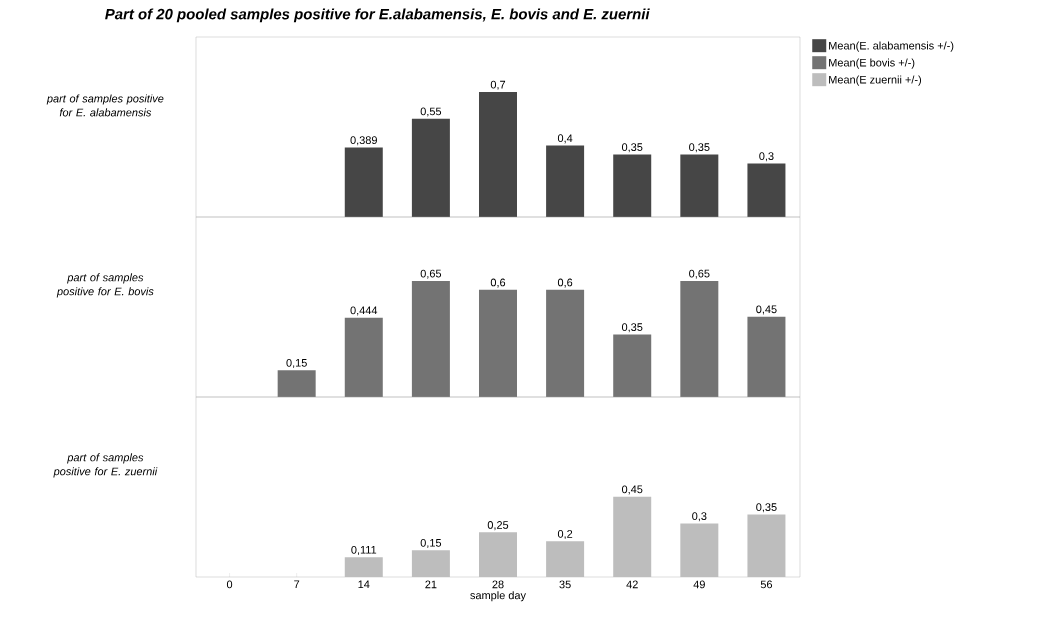  Describe the element at coordinates (498, 85) in the screenshot. I see `data-label: 0,7` at that location.